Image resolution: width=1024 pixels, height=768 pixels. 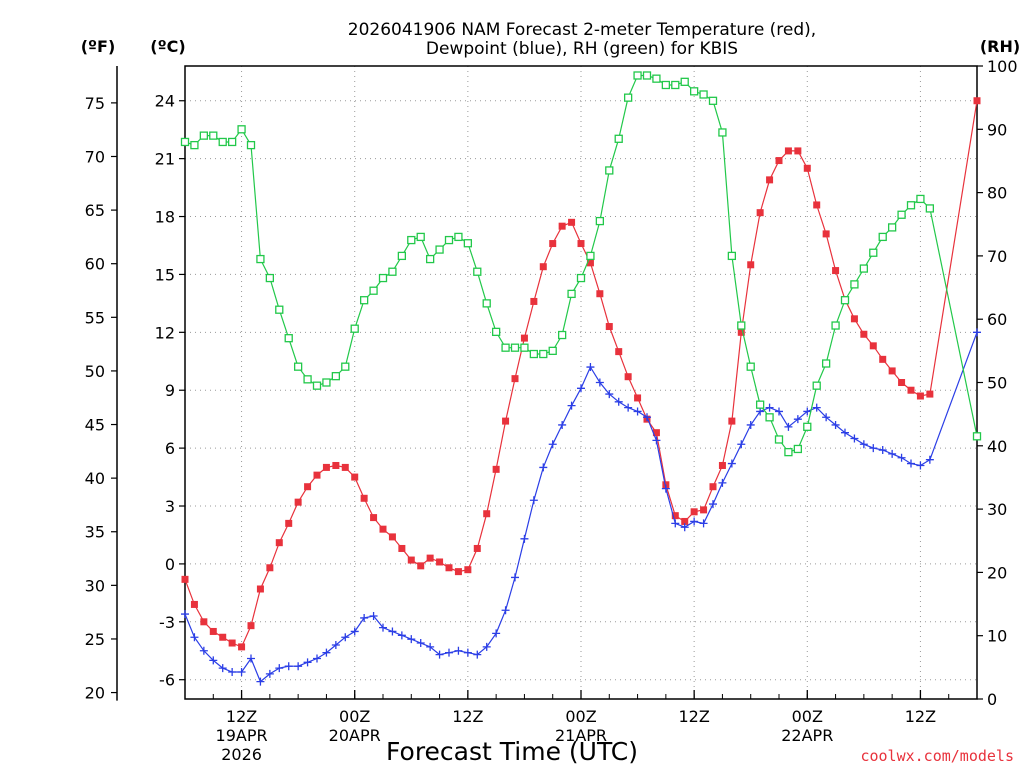 I want to click on rh-unit-label: (RH), so click(x=1000, y=46).